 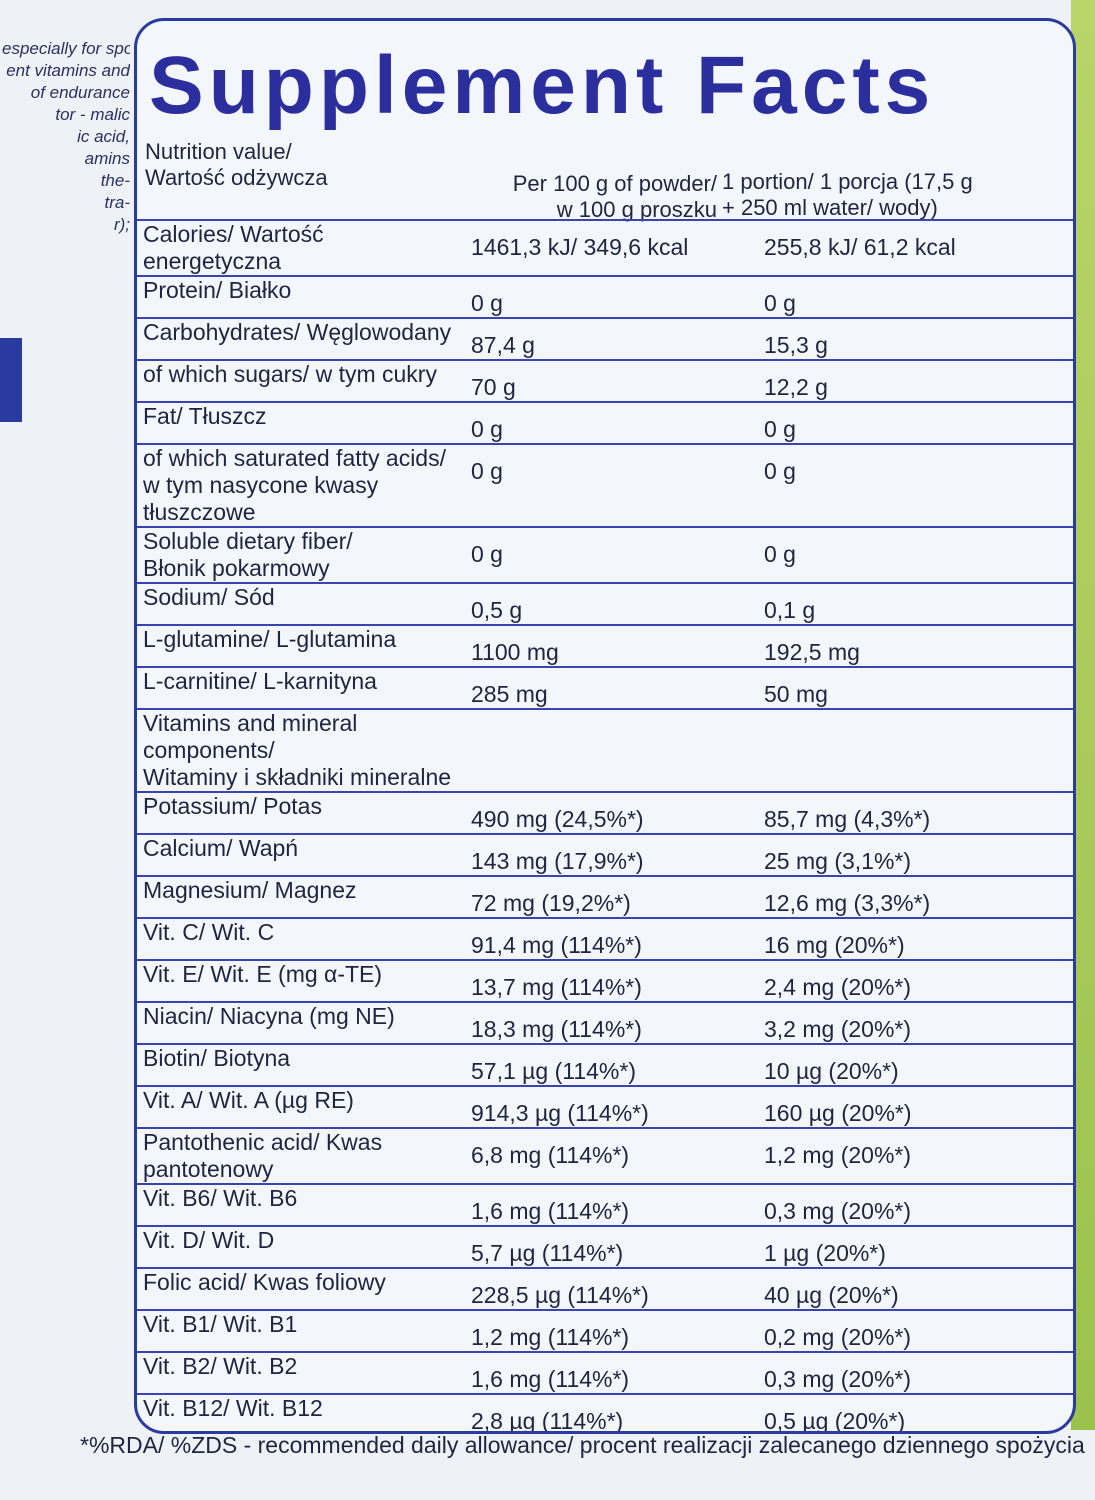 I want to click on side-line: ic acid,, so click(x=103, y=136).